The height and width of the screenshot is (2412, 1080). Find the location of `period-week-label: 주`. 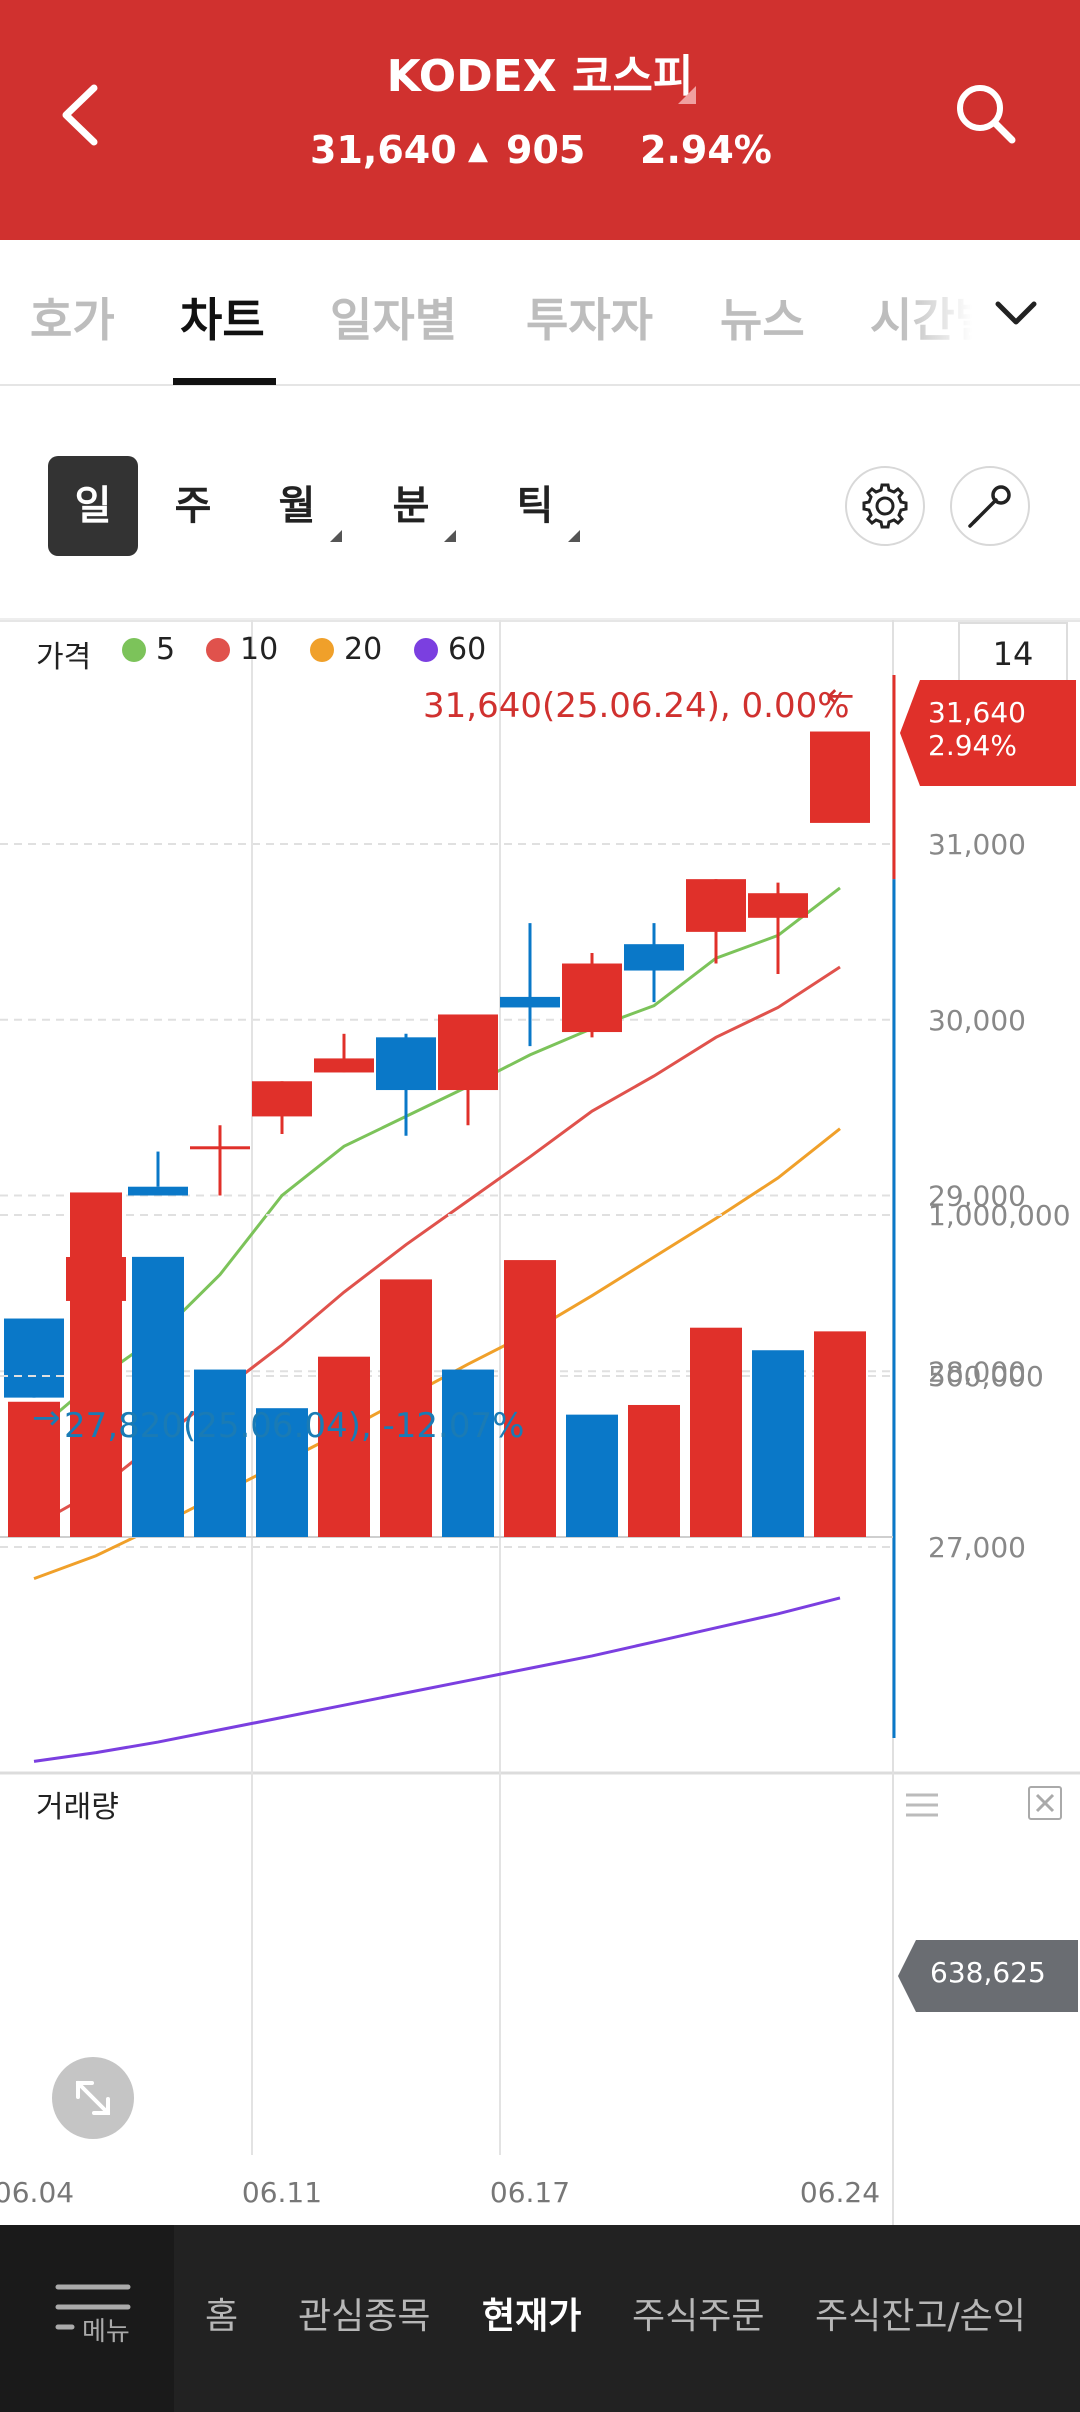

period-week-label: 주 is located at coordinates (193, 506).